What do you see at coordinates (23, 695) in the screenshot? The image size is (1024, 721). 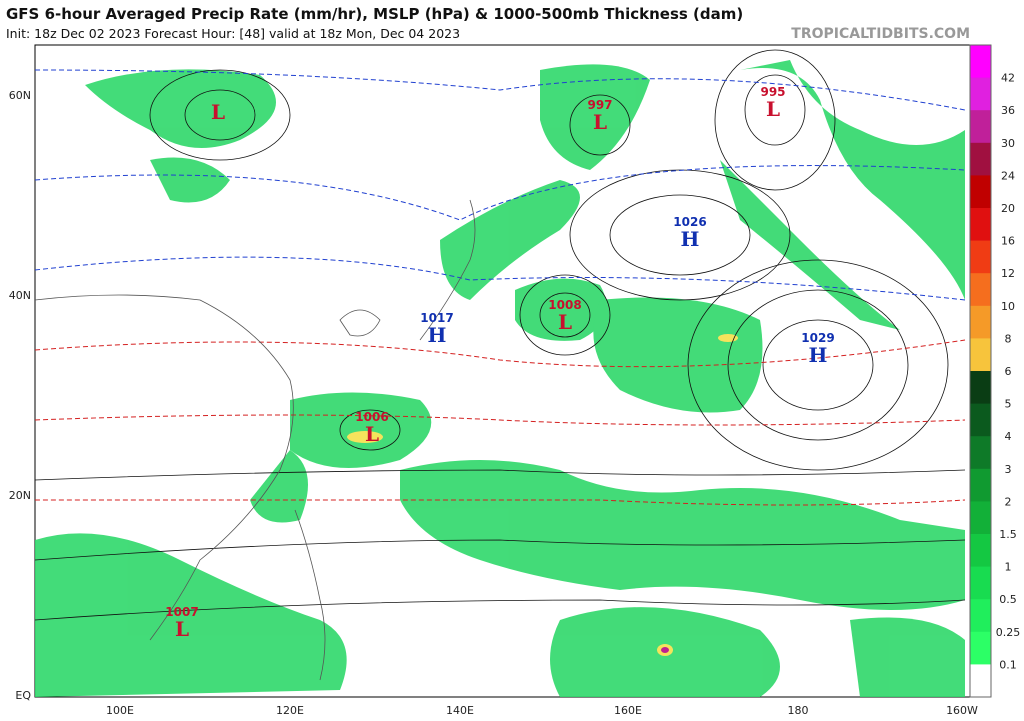 I see `lat-label: EQ` at bounding box center [23, 695].